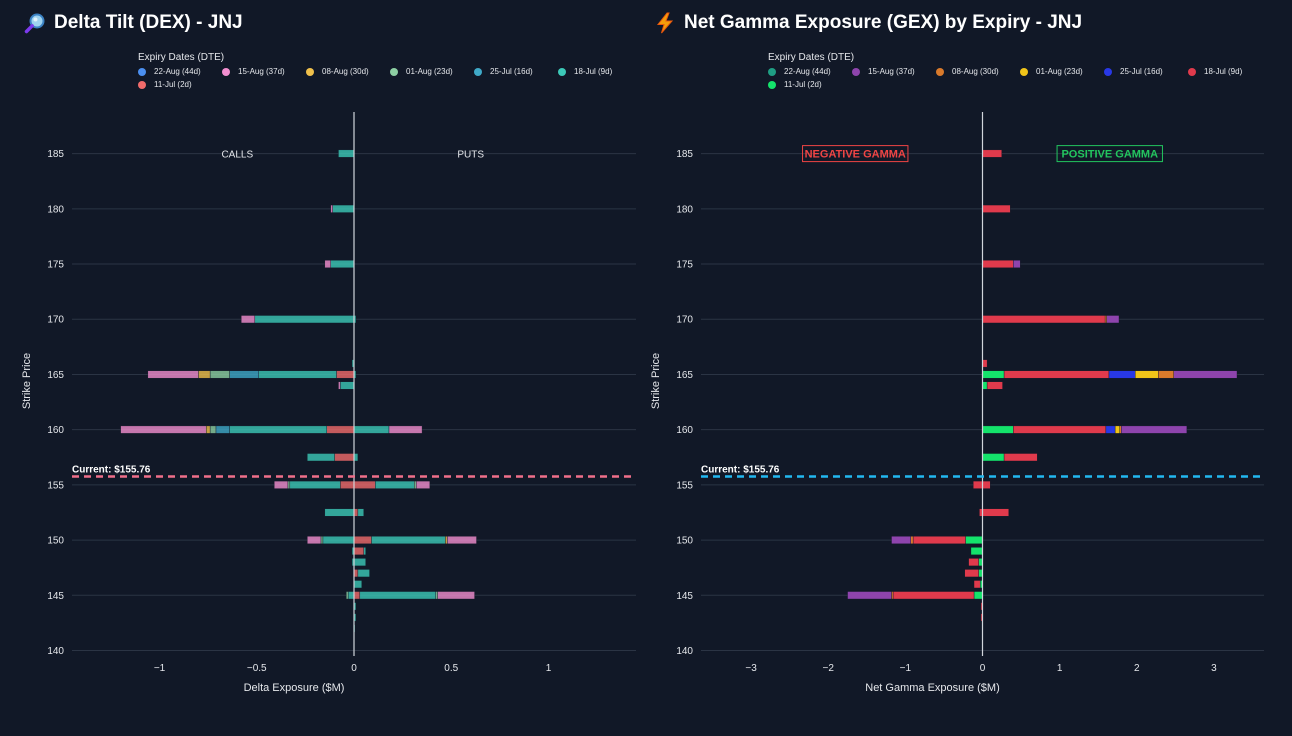 Image resolution: width=1292 pixels, height=736 pixels. I want to click on x-axis-label: Net Gamma Exposure ($M), so click(932, 688).